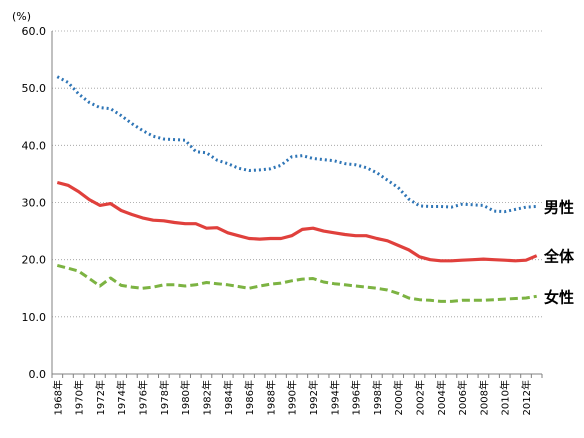 Image resolution: width=584 pixels, height=438 pixels. Describe the element at coordinates (270, 397) in the screenshot. I see `x-tick-label: 1988年` at that location.